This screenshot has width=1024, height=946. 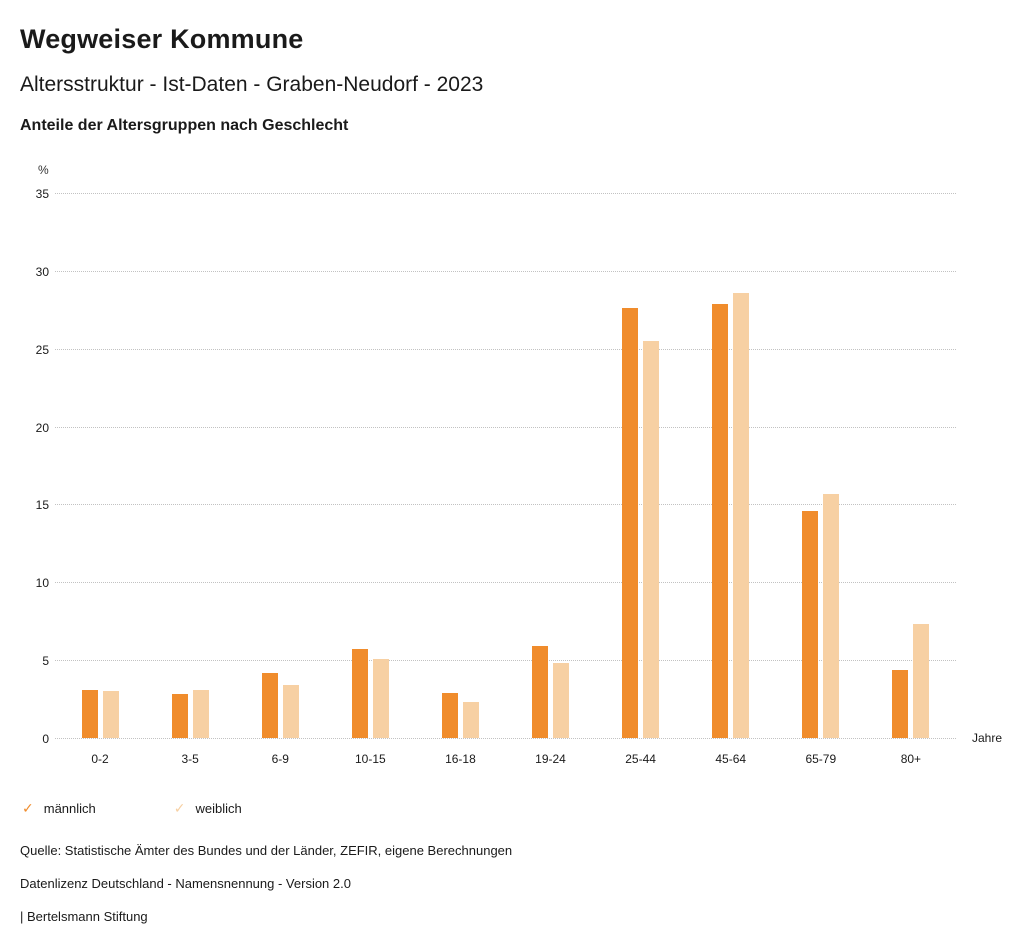 I want to click on gridline-10: 10, so click(x=496, y=583).